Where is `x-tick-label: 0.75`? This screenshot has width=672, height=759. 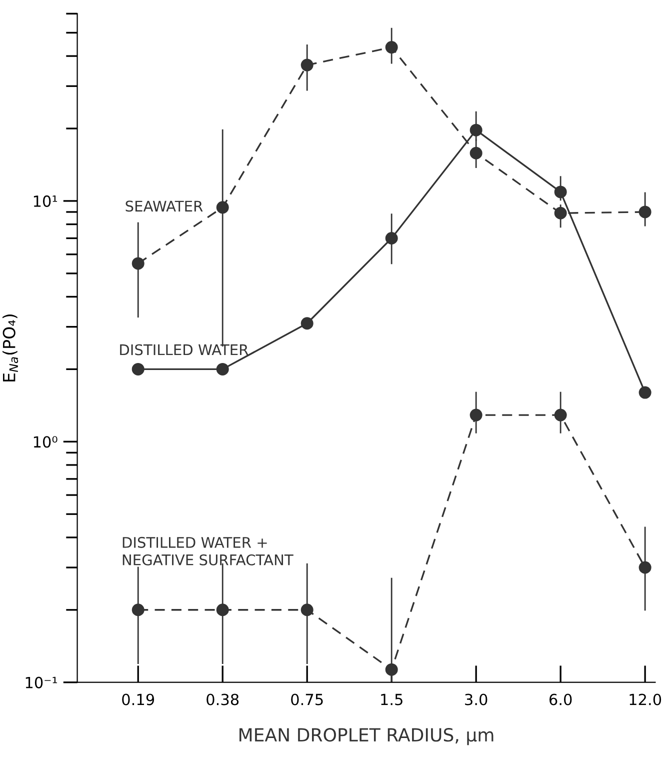
x-tick-label: 0.75 is located at coordinates (307, 700).